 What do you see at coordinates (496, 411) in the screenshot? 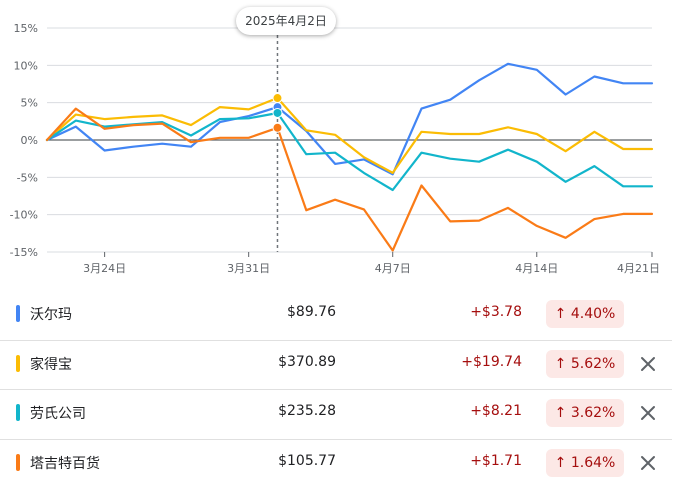
I see `price-change: +$8.21` at bounding box center [496, 411].